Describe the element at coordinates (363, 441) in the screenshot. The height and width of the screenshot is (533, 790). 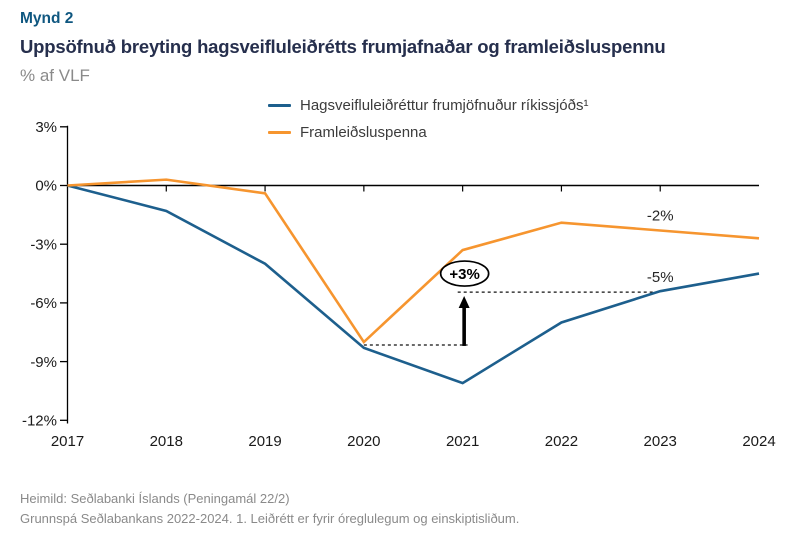
I see `x-tick-label: 2020` at that location.